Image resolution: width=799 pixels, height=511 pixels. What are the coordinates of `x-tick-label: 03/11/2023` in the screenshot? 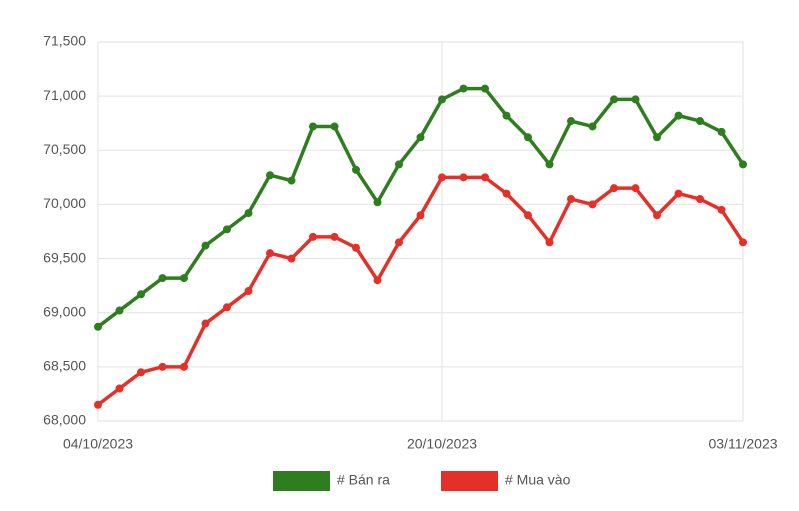 It's located at (742, 444).